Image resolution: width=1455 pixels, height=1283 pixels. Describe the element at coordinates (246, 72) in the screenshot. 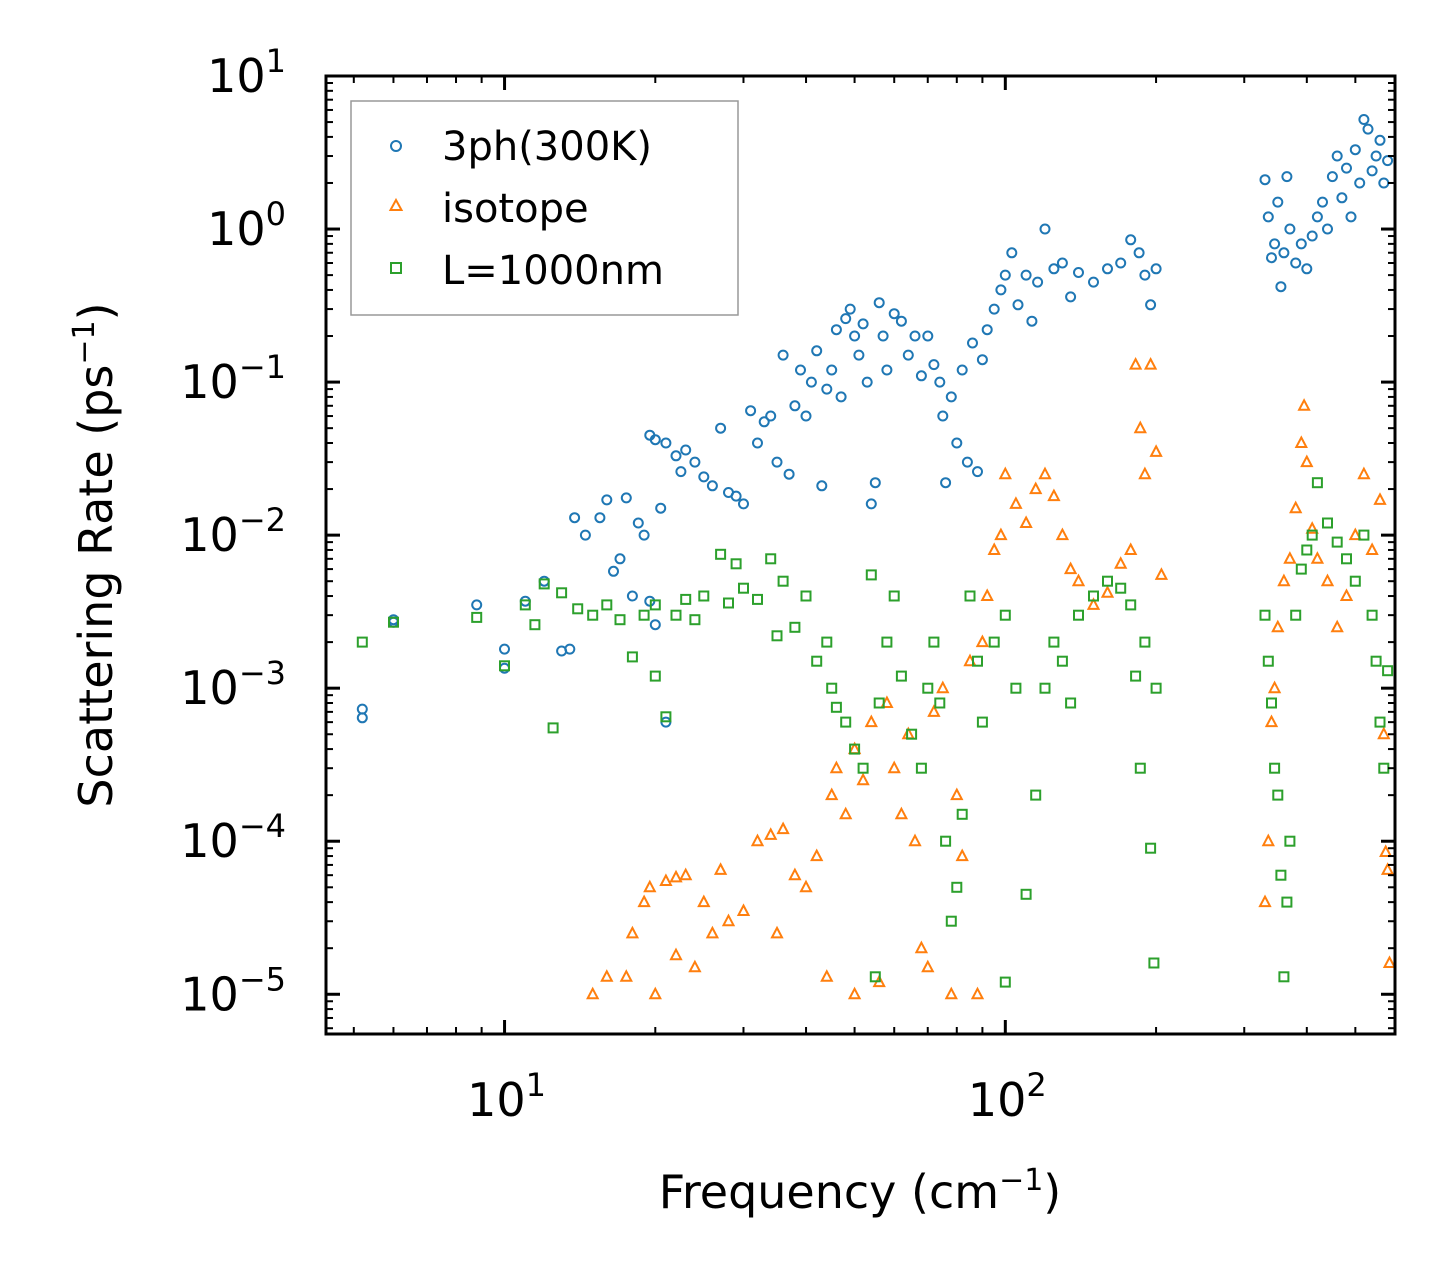

I see `y-tick-label: 10¹` at that location.